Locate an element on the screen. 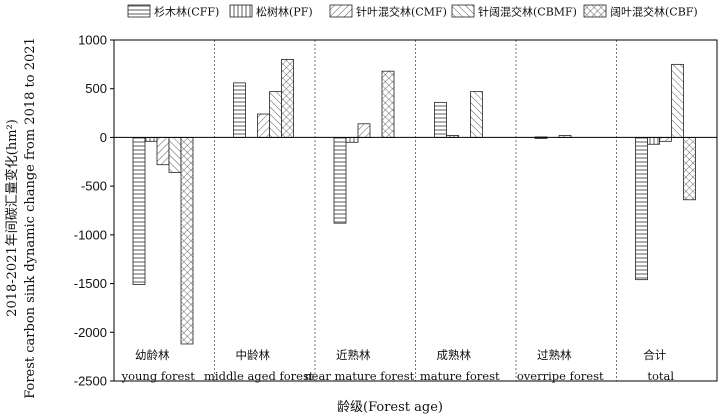 This screenshot has width=726, height=418. category-label-zh: 成熟林 is located at coordinates (454, 355).